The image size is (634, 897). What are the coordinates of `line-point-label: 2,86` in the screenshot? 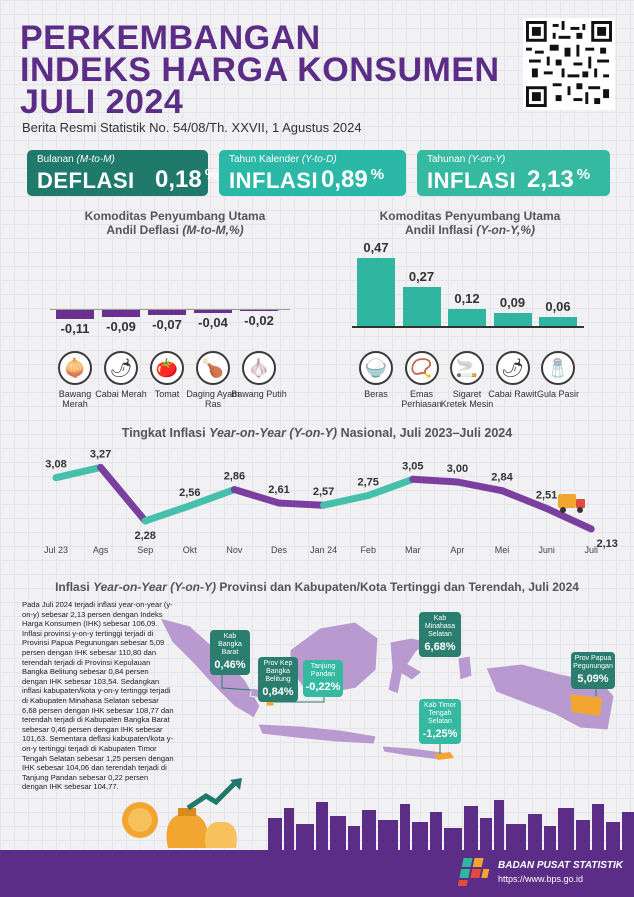 It's located at (234, 477).